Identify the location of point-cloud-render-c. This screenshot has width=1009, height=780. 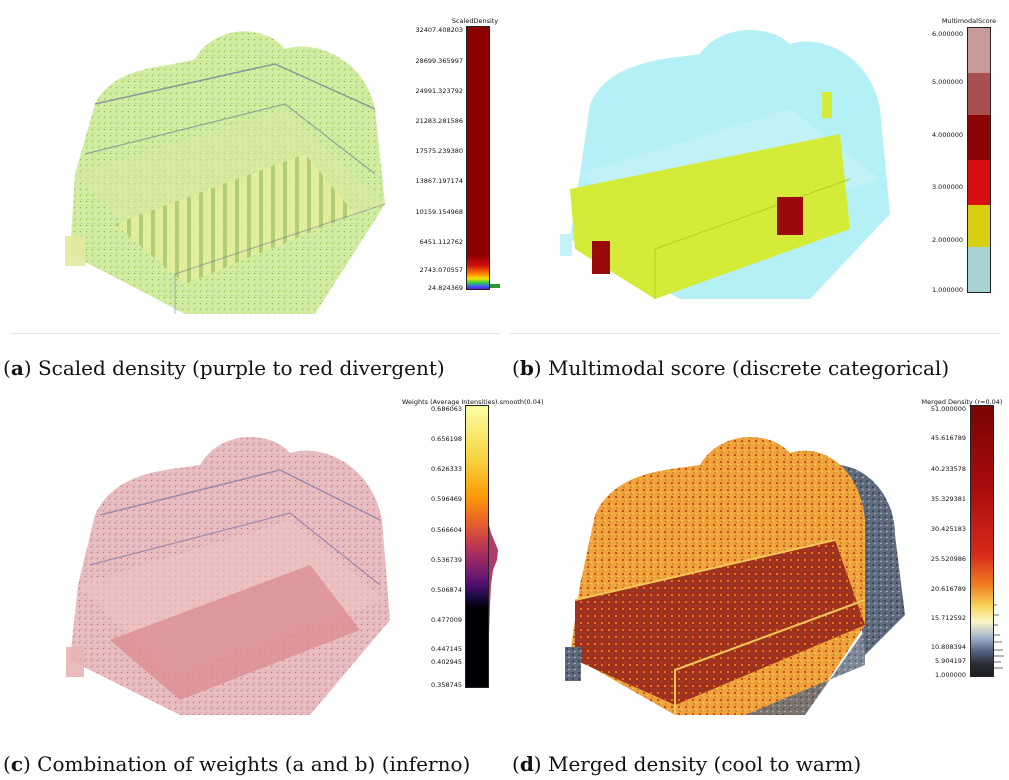
(230, 575).